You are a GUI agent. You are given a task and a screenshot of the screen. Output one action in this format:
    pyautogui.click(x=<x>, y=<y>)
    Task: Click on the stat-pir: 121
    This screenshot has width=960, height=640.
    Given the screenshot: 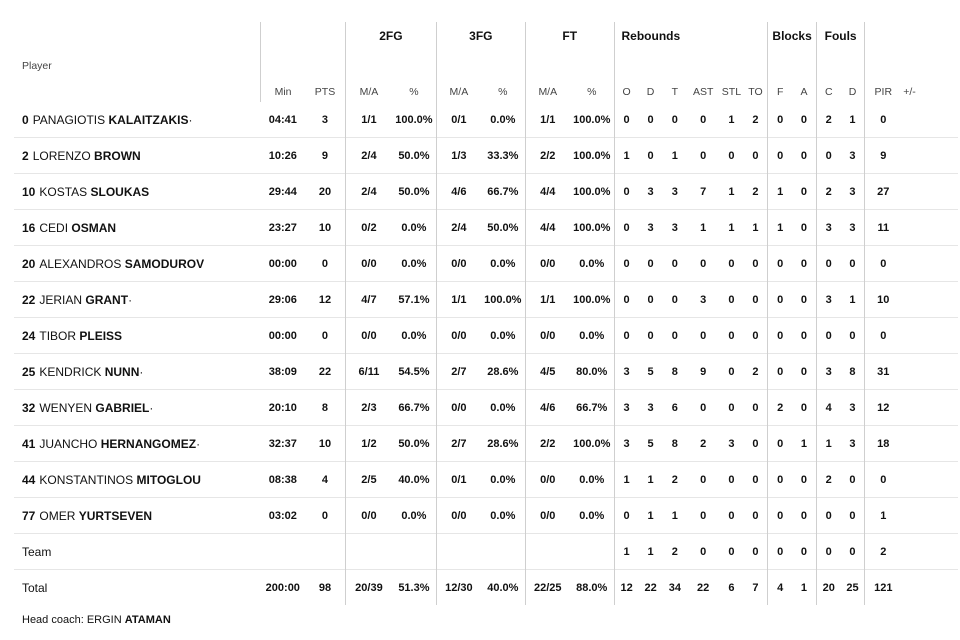 What is the action you would take?
    pyautogui.click(x=883, y=587)
    